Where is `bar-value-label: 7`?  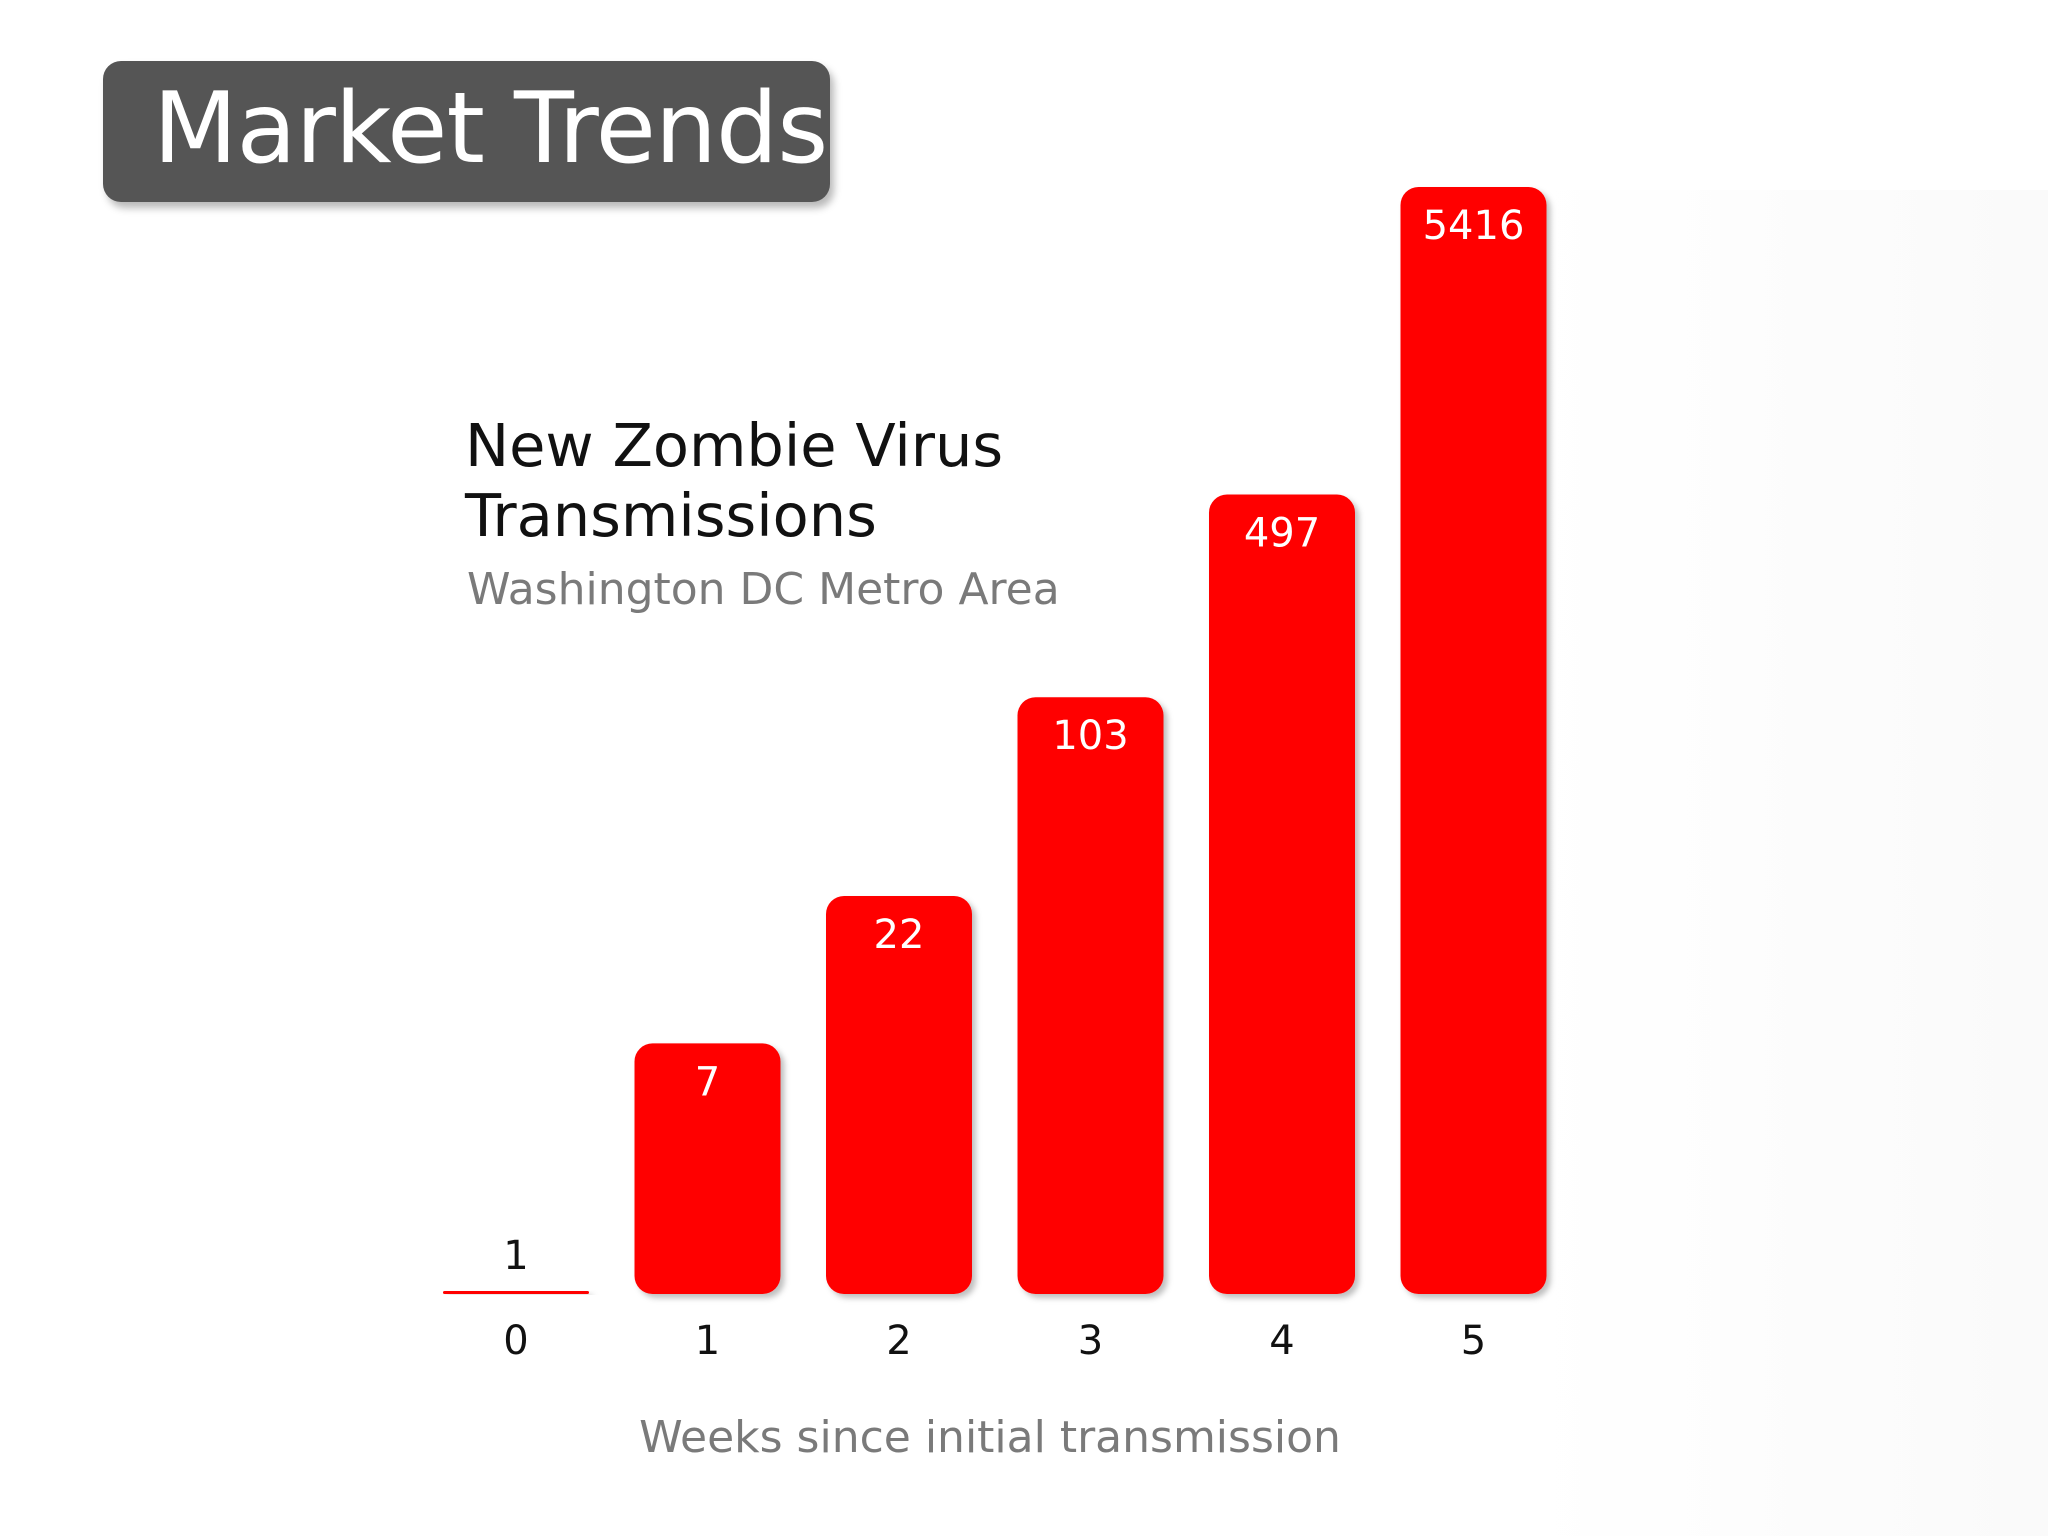 bar-value-label: 7 is located at coordinates (707, 1082).